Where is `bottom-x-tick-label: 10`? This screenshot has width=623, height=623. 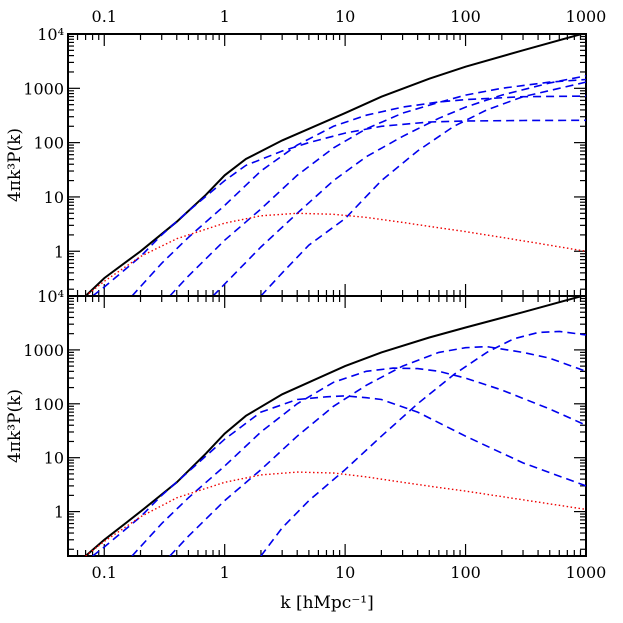
bottom-x-tick-label: 10 is located at coordinates (345, 572).